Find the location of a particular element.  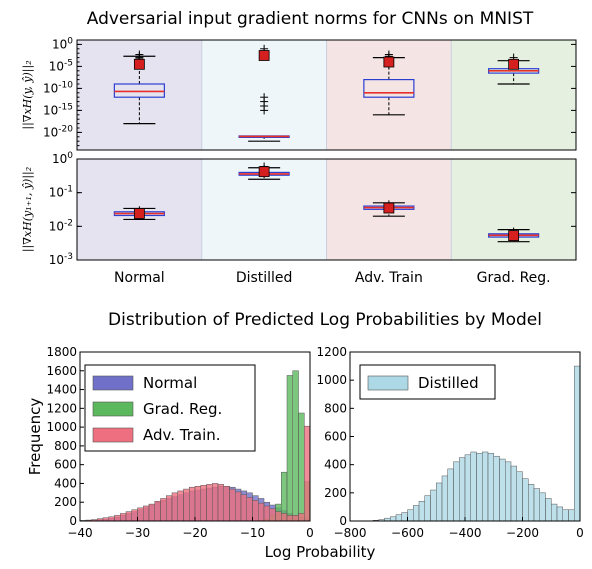

legend: Normal Grad. Reg. Adv. Train. is located at coordinates (170, 408).